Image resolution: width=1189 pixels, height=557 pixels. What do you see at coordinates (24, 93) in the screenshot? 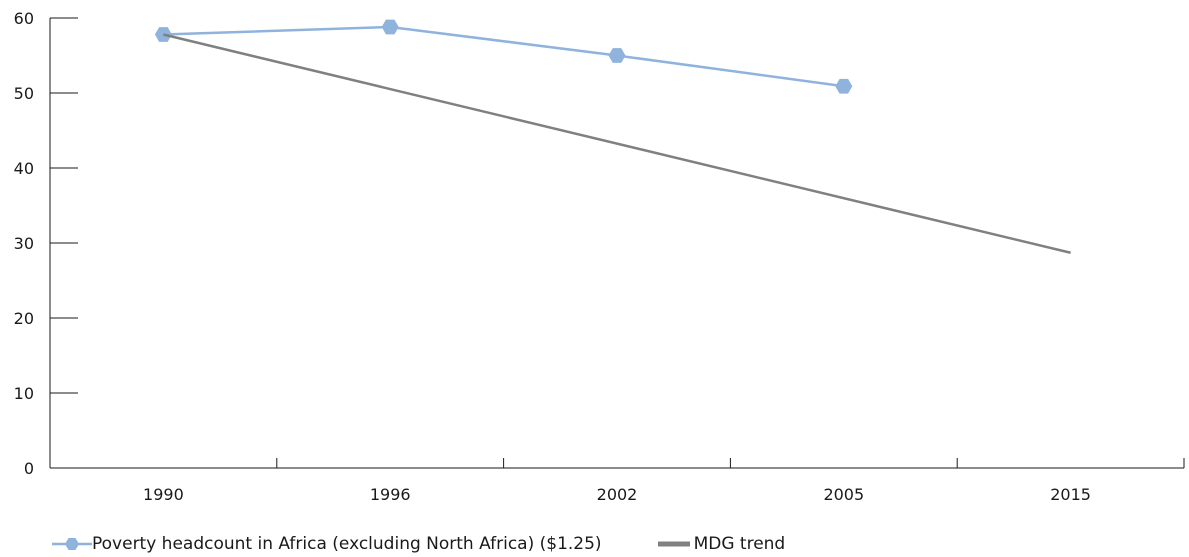
I see `y-tick-label: 50` at bounding box center [24, 93].